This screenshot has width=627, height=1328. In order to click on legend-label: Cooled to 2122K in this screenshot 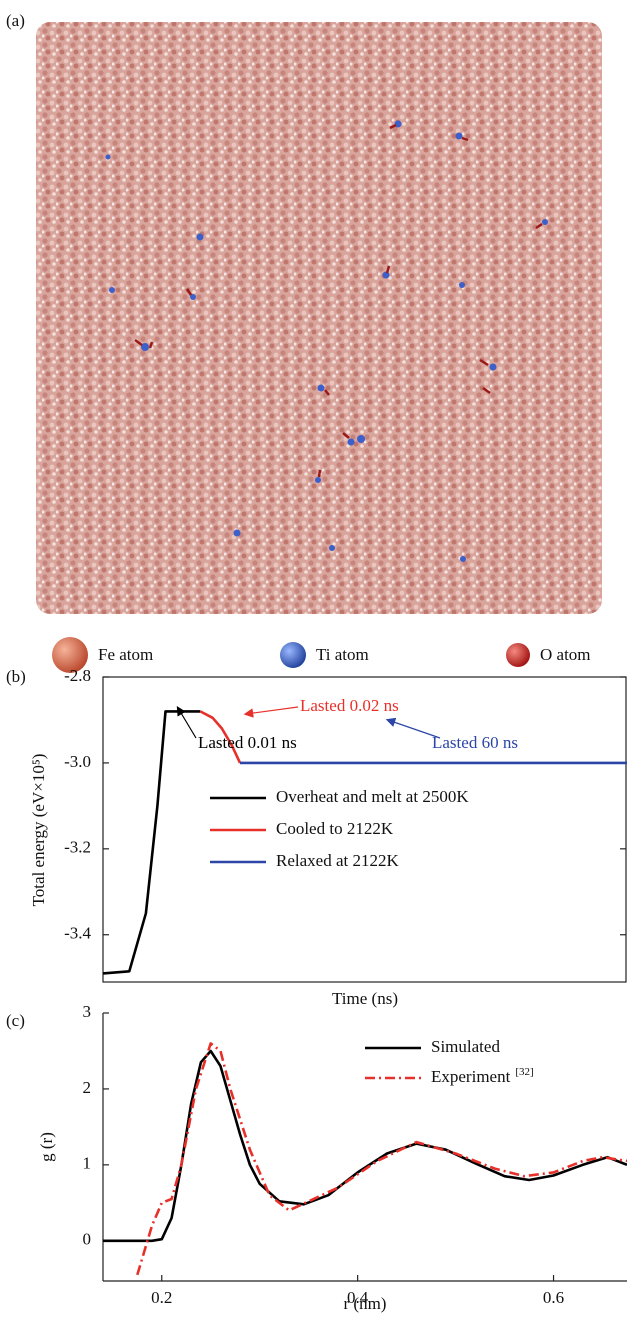, I will do `click(335, 828)`.